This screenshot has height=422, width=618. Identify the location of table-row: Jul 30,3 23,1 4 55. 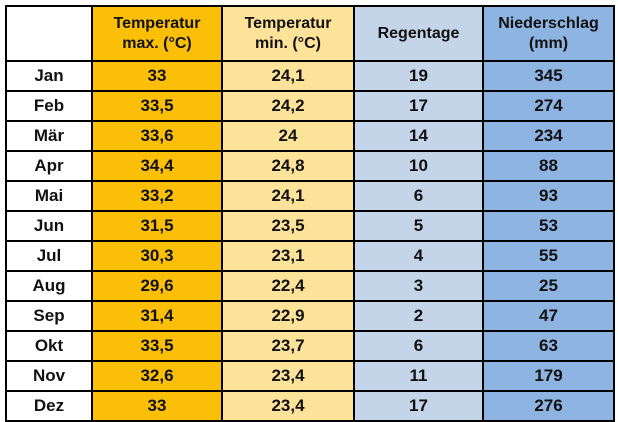
(310, 256).